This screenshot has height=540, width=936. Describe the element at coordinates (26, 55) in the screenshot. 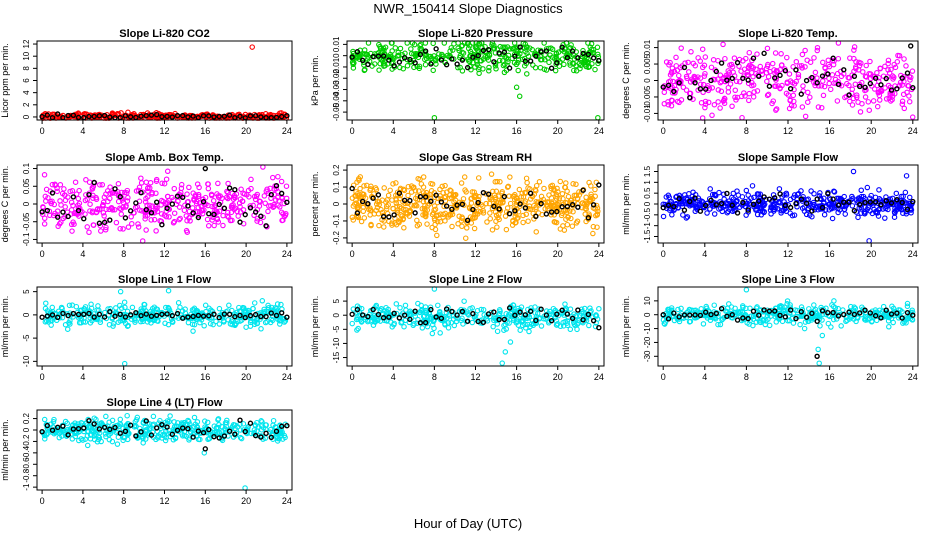

I see `y-tick-label: 10` at that location.